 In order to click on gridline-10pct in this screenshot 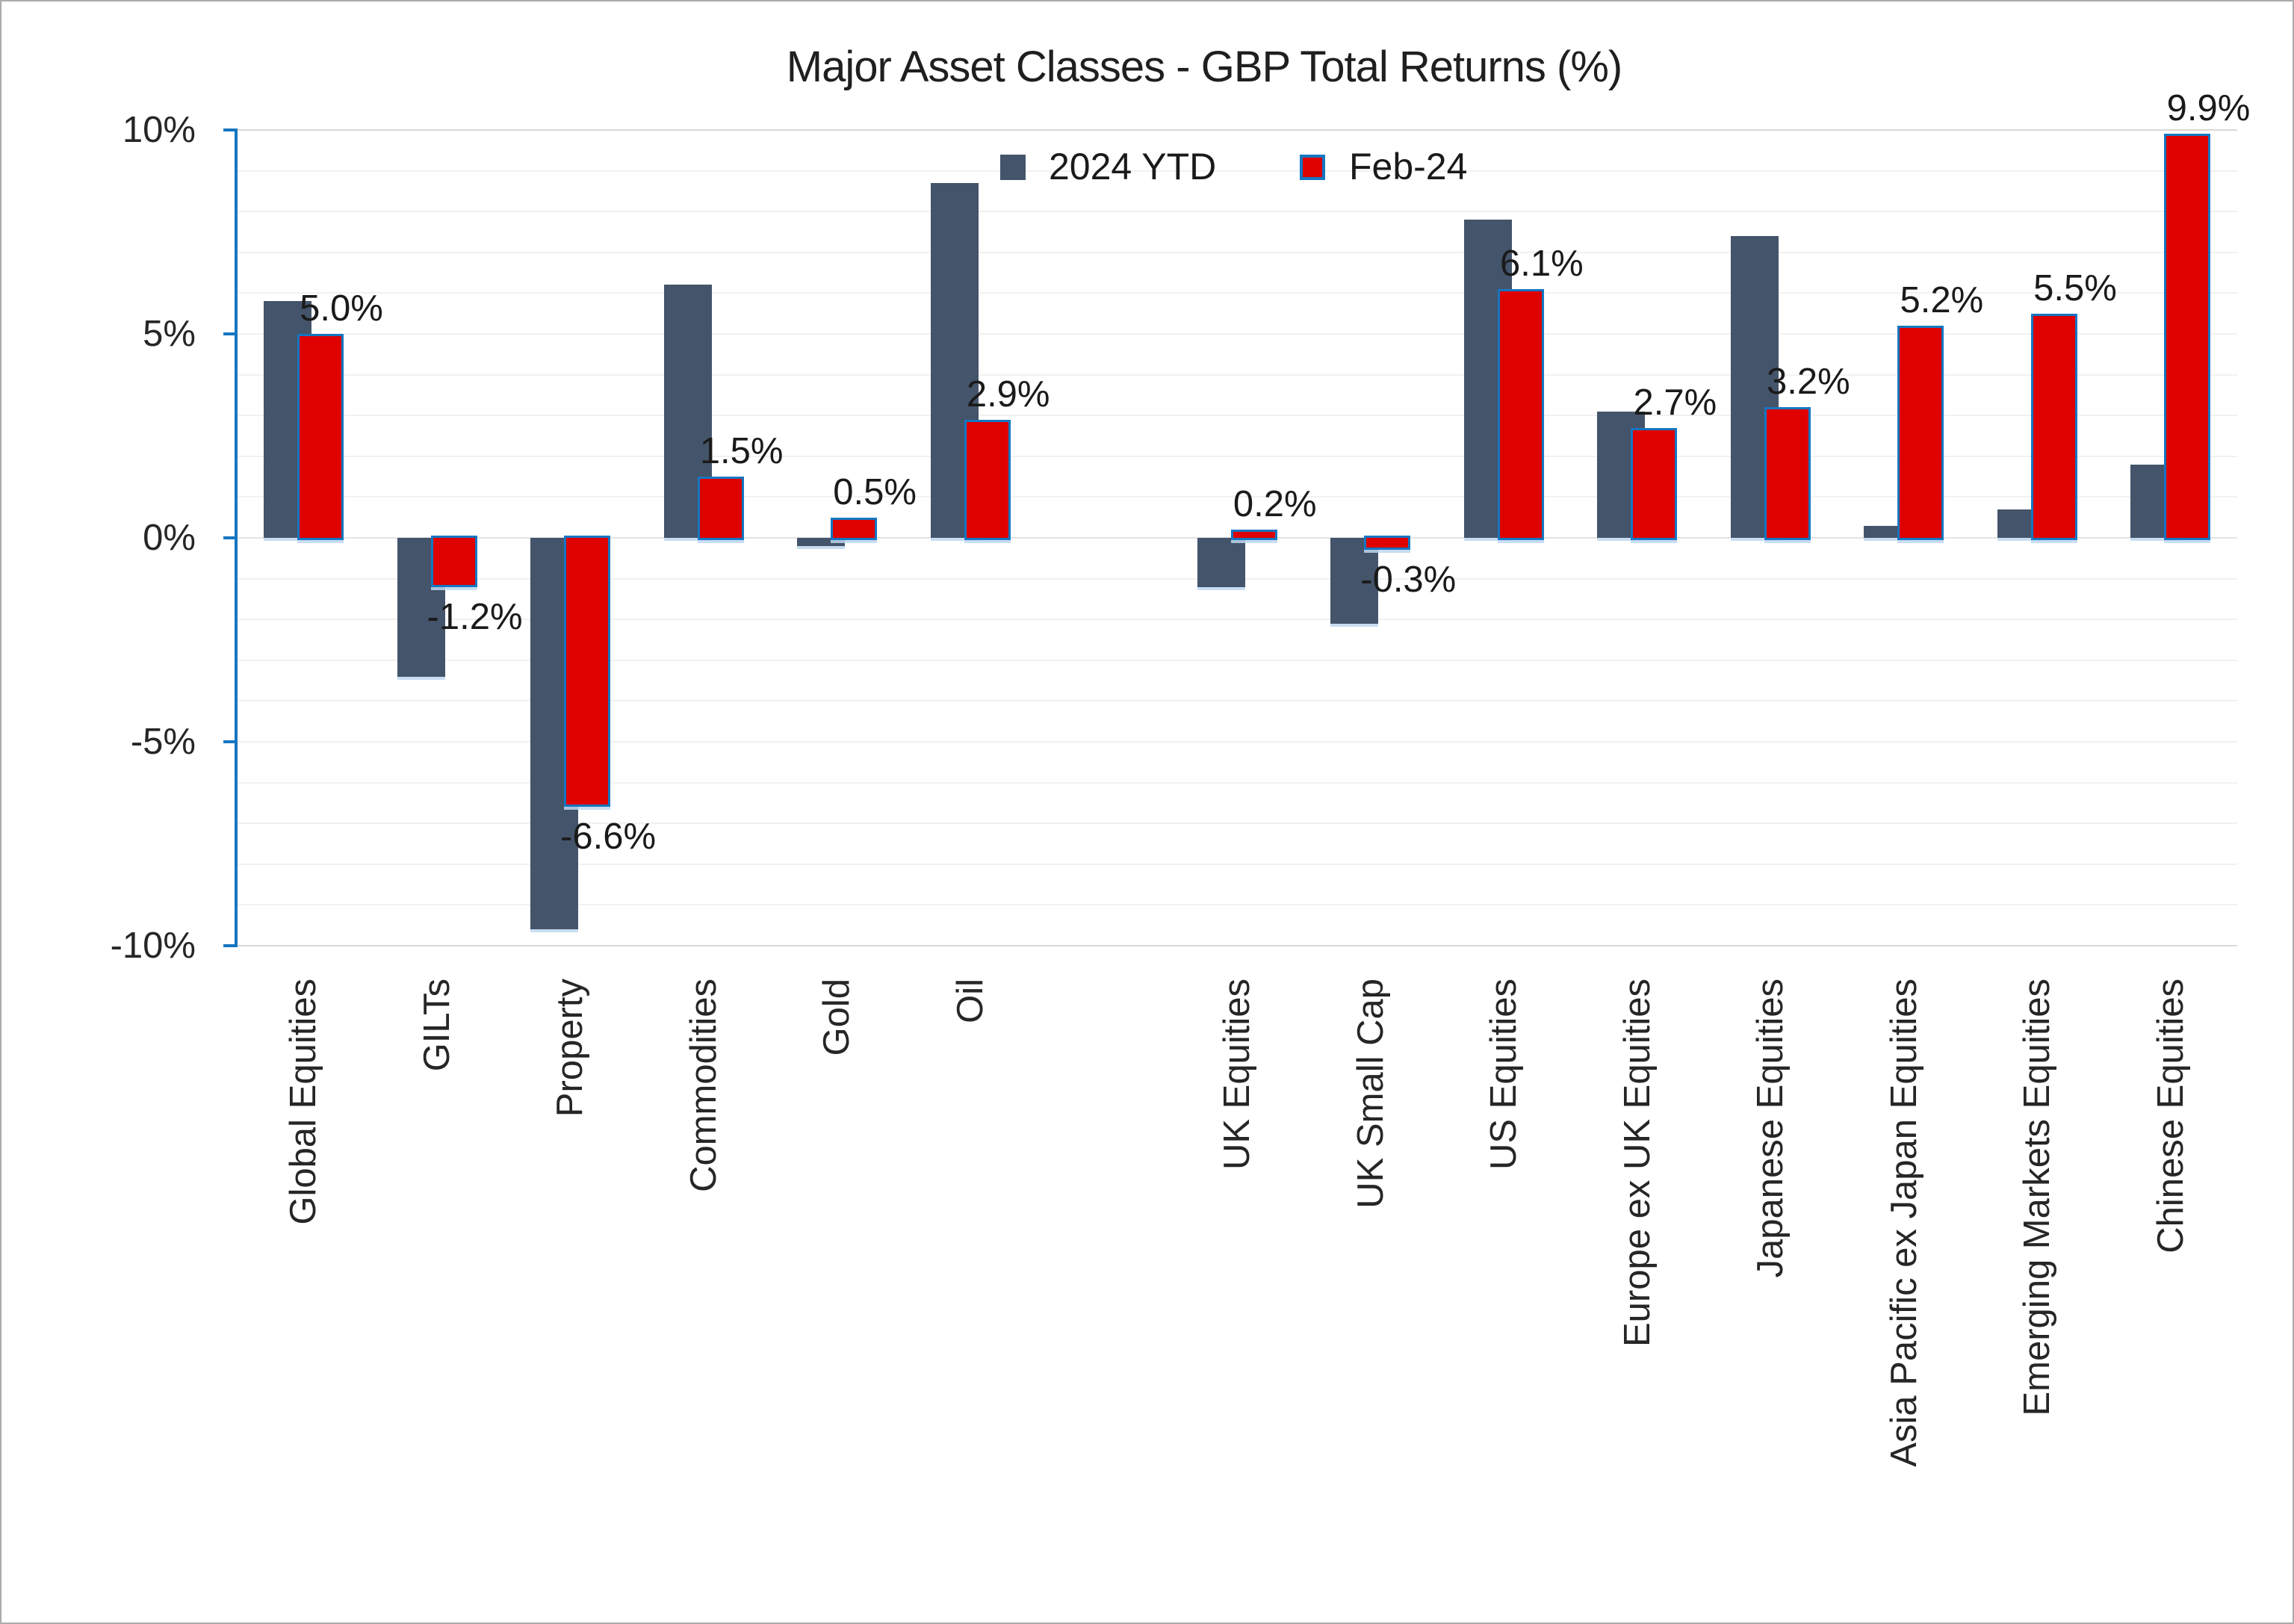, I will do `click(1237, 130)`.